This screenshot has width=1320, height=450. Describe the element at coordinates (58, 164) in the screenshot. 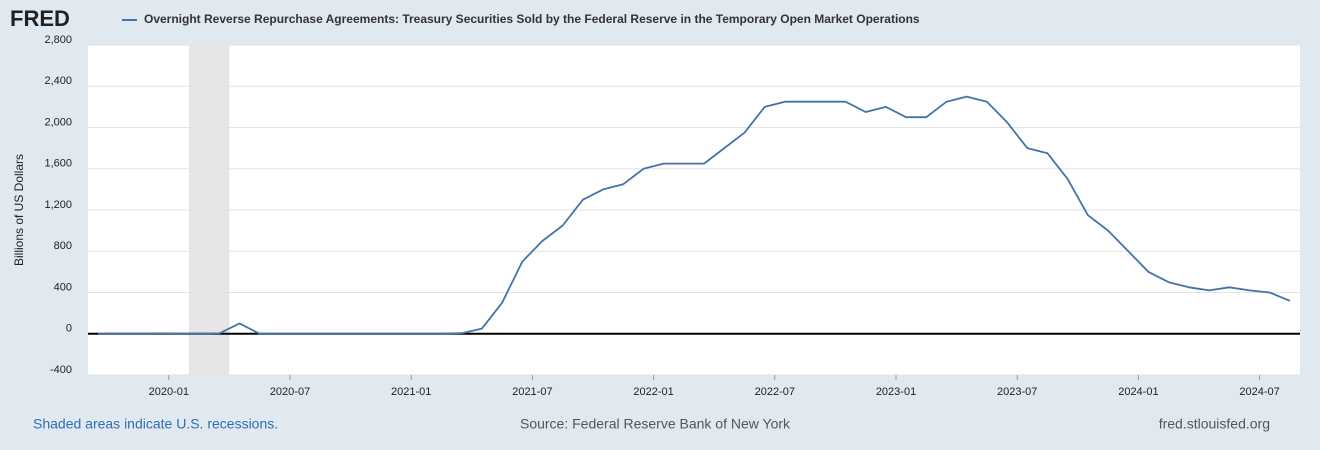

I see `y-tick-label: 1,600` at that location.